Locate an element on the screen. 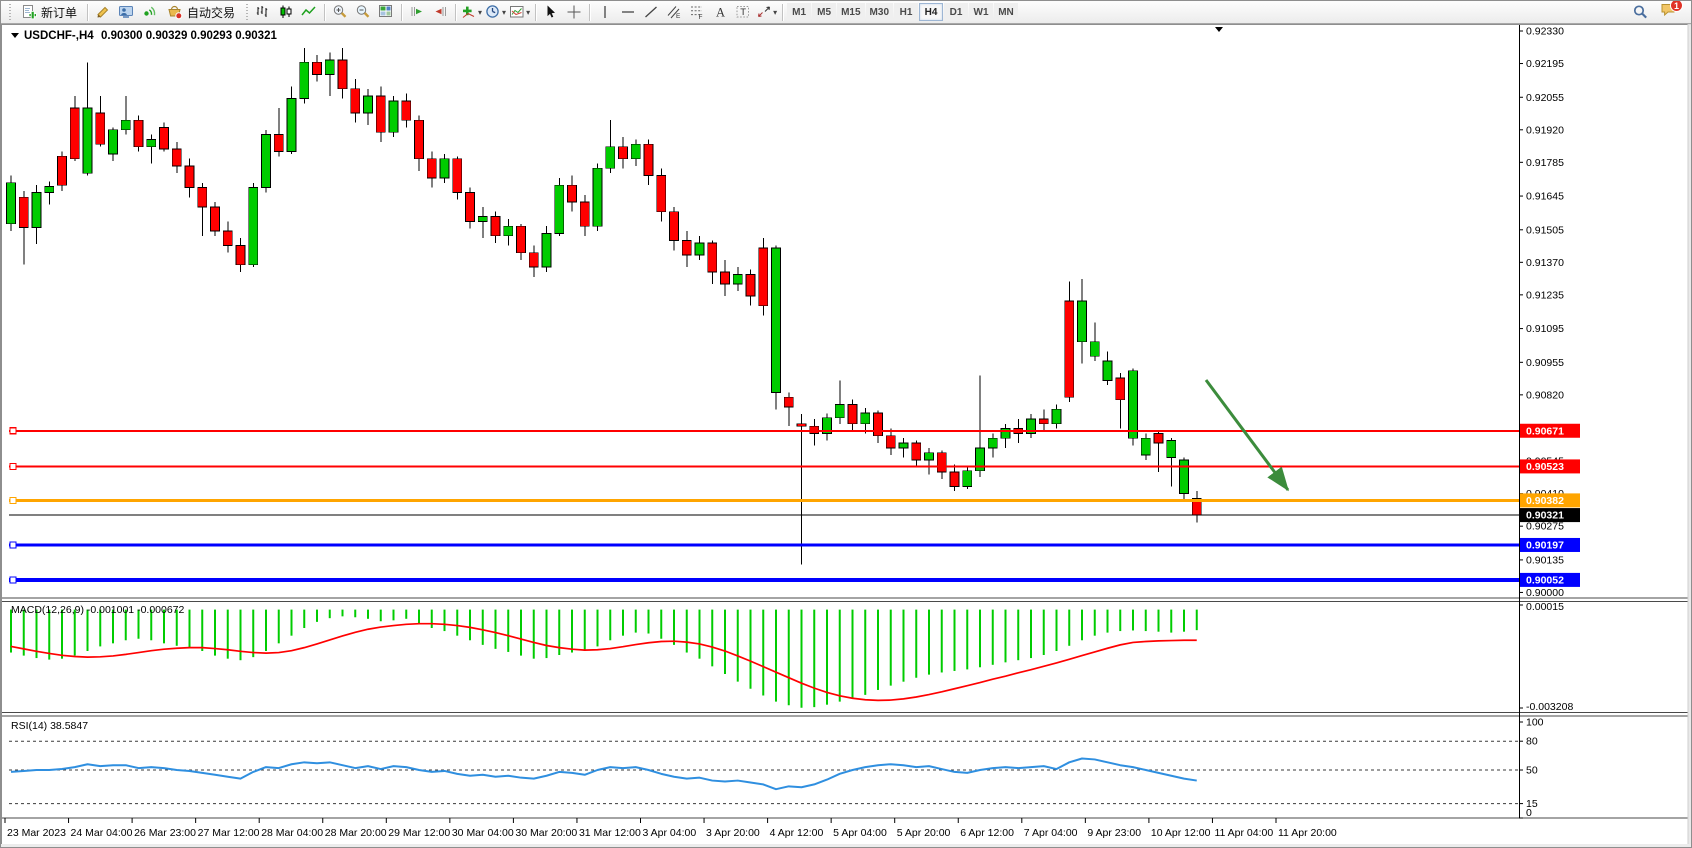 This screenshot has height=848, width=1692. price-tick-label: 0.91920 is located at coordinates (1545, 130).